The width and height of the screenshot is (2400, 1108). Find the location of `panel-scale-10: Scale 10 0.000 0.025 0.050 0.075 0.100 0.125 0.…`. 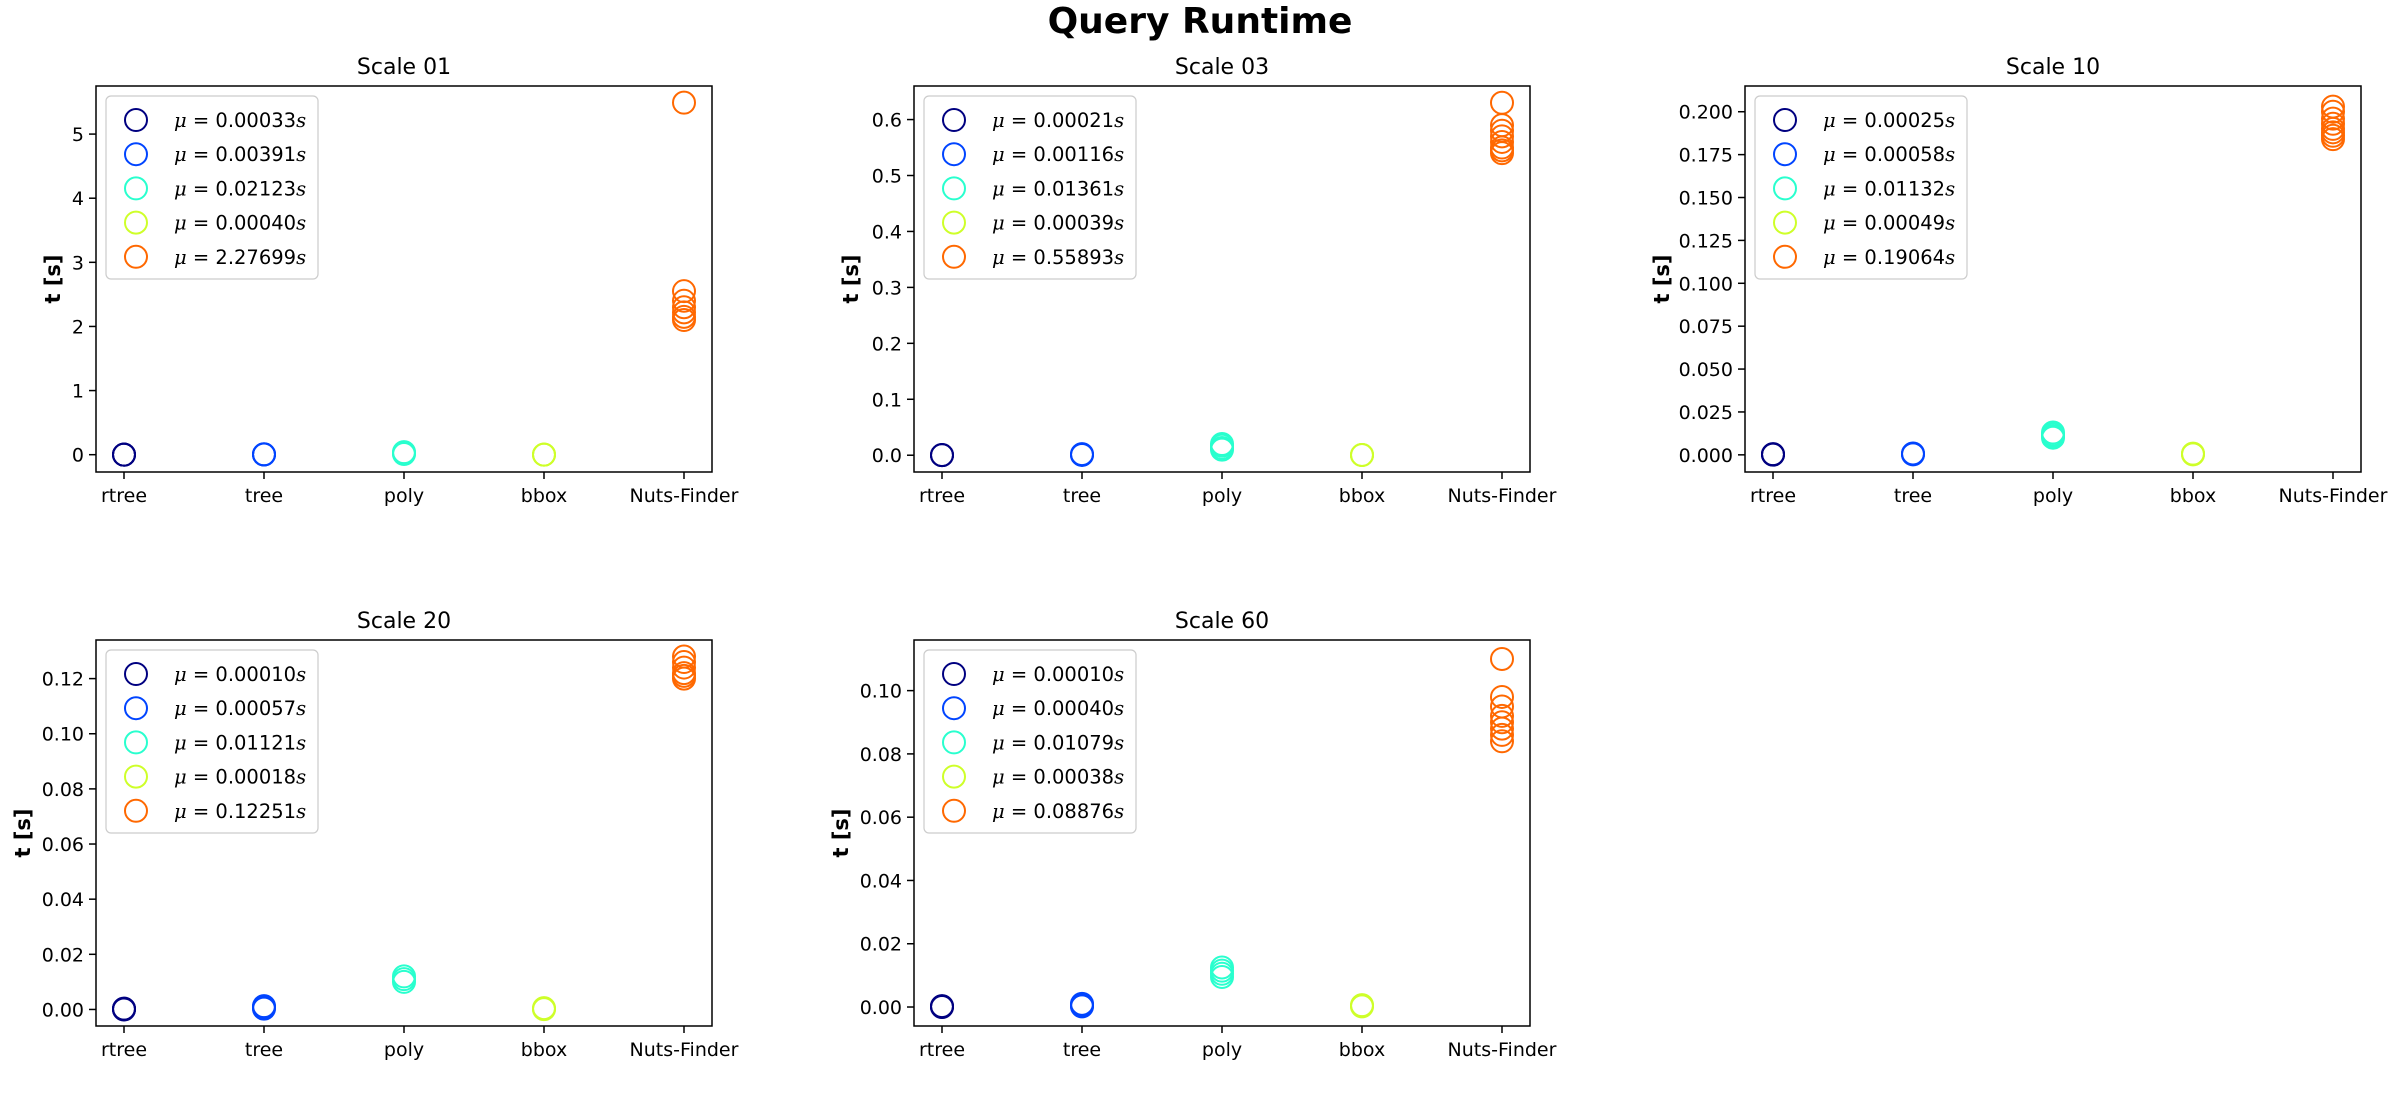

panel-scale-10: Scale 10 0.000 0.025 0.050 0.075 0.100 0.125 0.… is located at coordinates (2019, 281).